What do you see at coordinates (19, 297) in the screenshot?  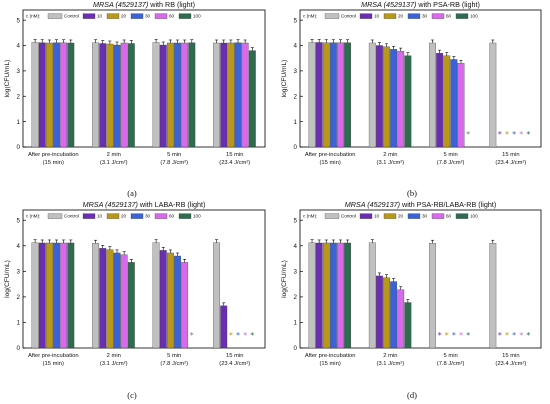 I see `y-tick-label: 2` at bounding box center [19, 297].